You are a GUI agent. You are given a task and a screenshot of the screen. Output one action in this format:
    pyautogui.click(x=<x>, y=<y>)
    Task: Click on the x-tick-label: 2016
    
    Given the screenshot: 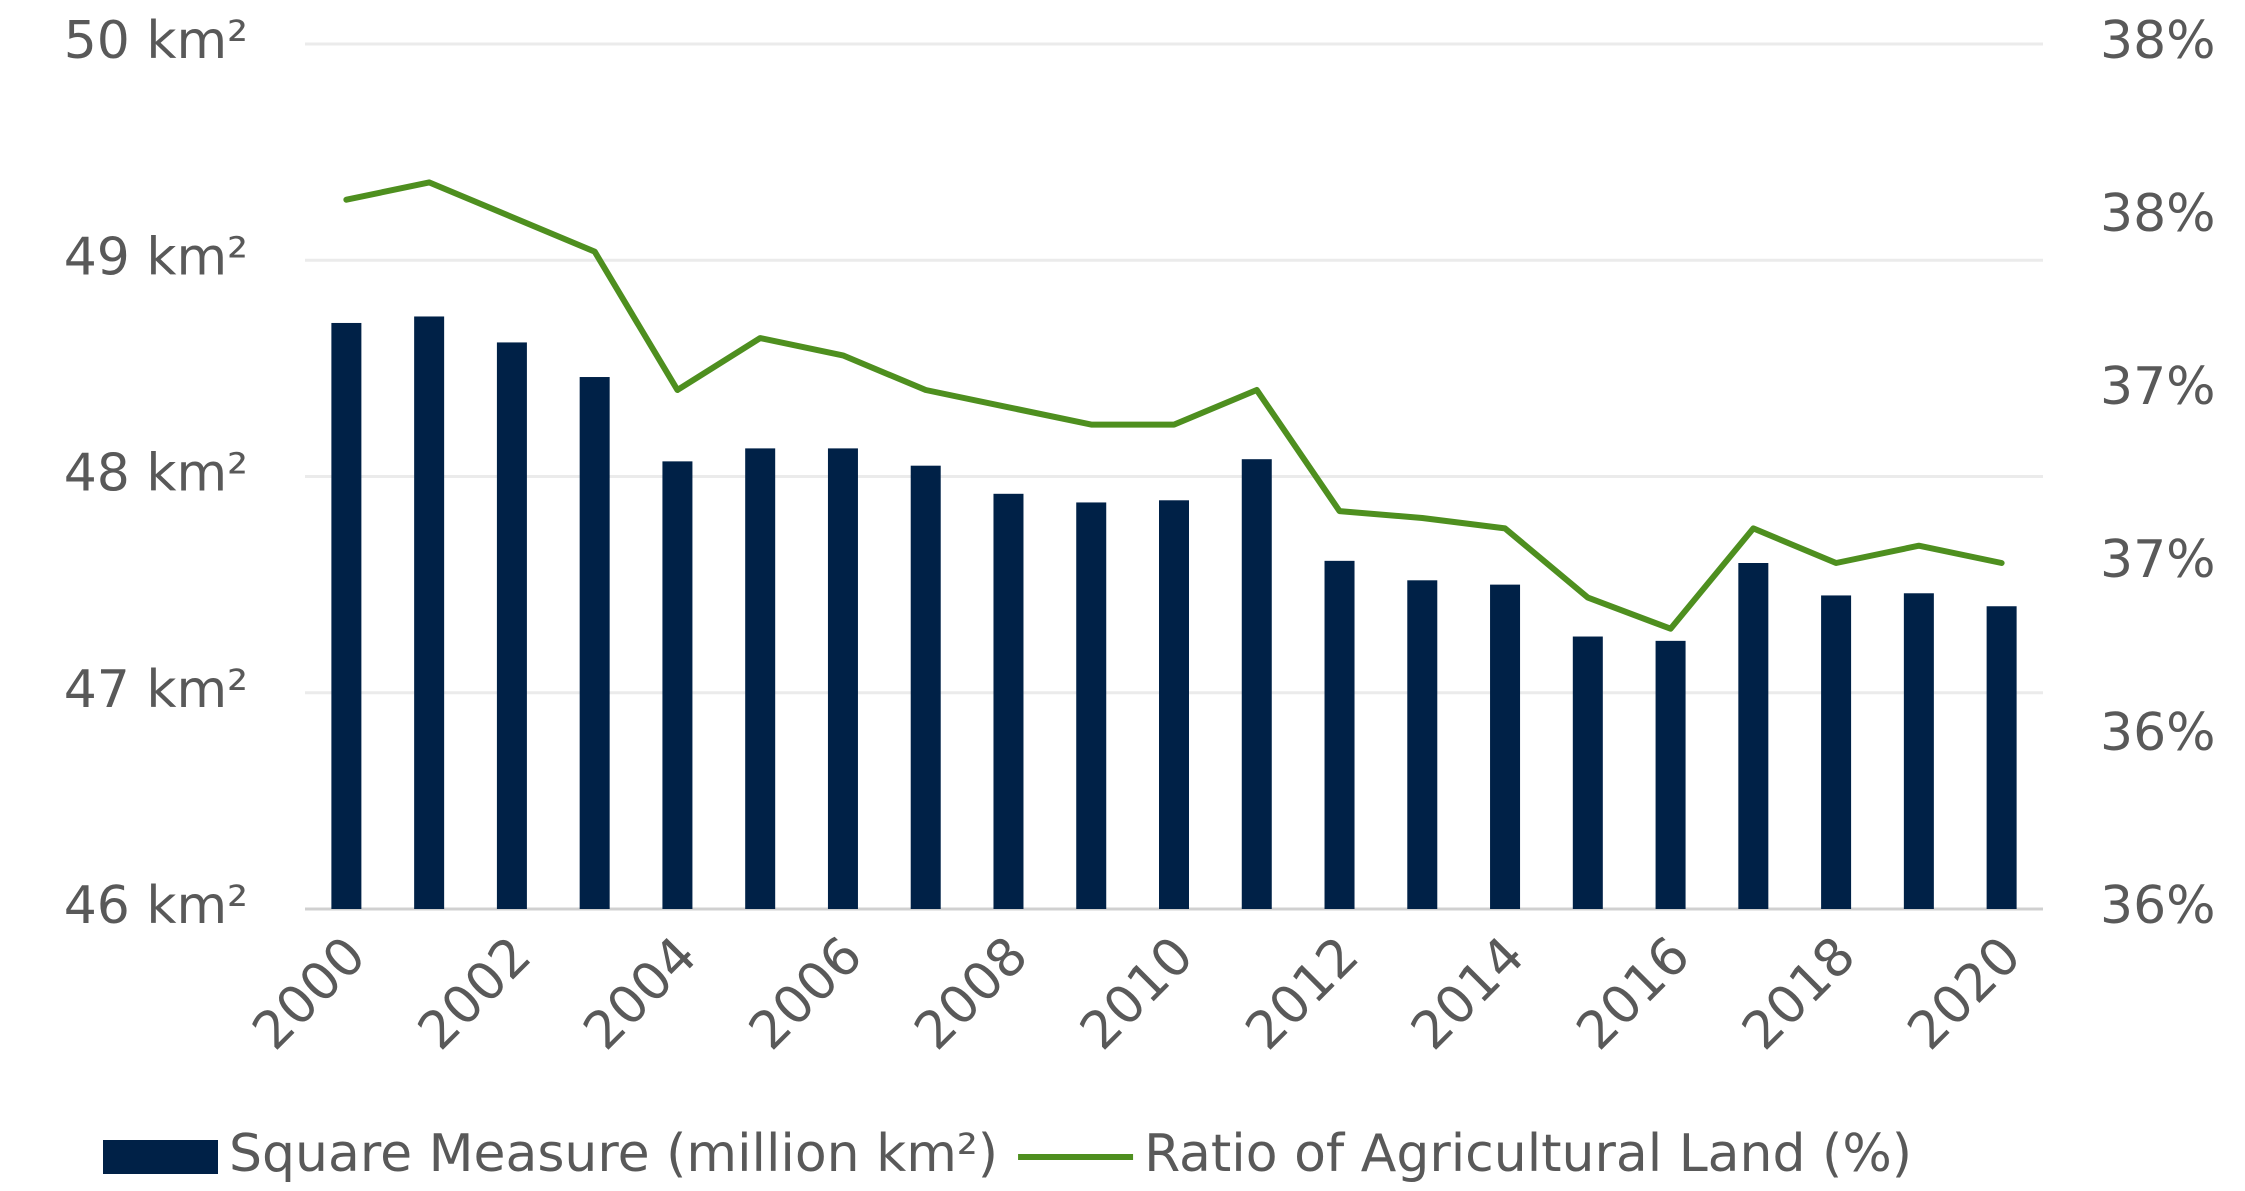 What is the action you would take?
    pyautogui.click(x=1634, y=994)
    